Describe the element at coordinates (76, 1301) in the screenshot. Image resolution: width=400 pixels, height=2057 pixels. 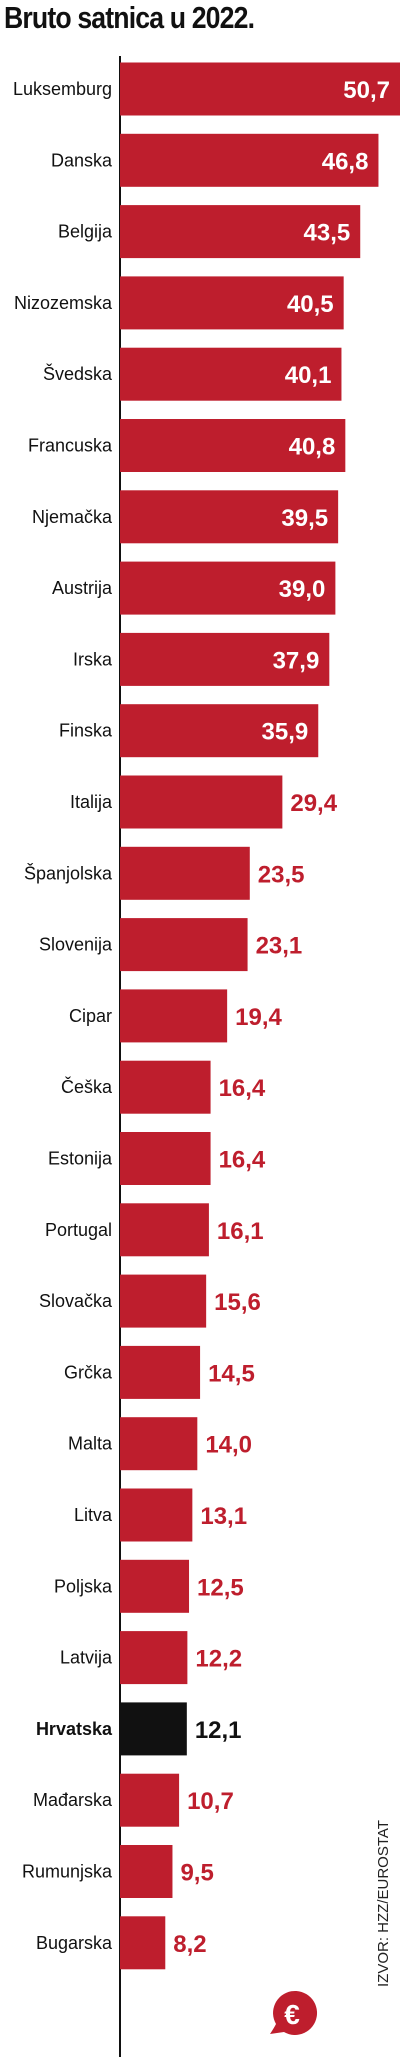
I see `category-label: Slovačka` at that location.